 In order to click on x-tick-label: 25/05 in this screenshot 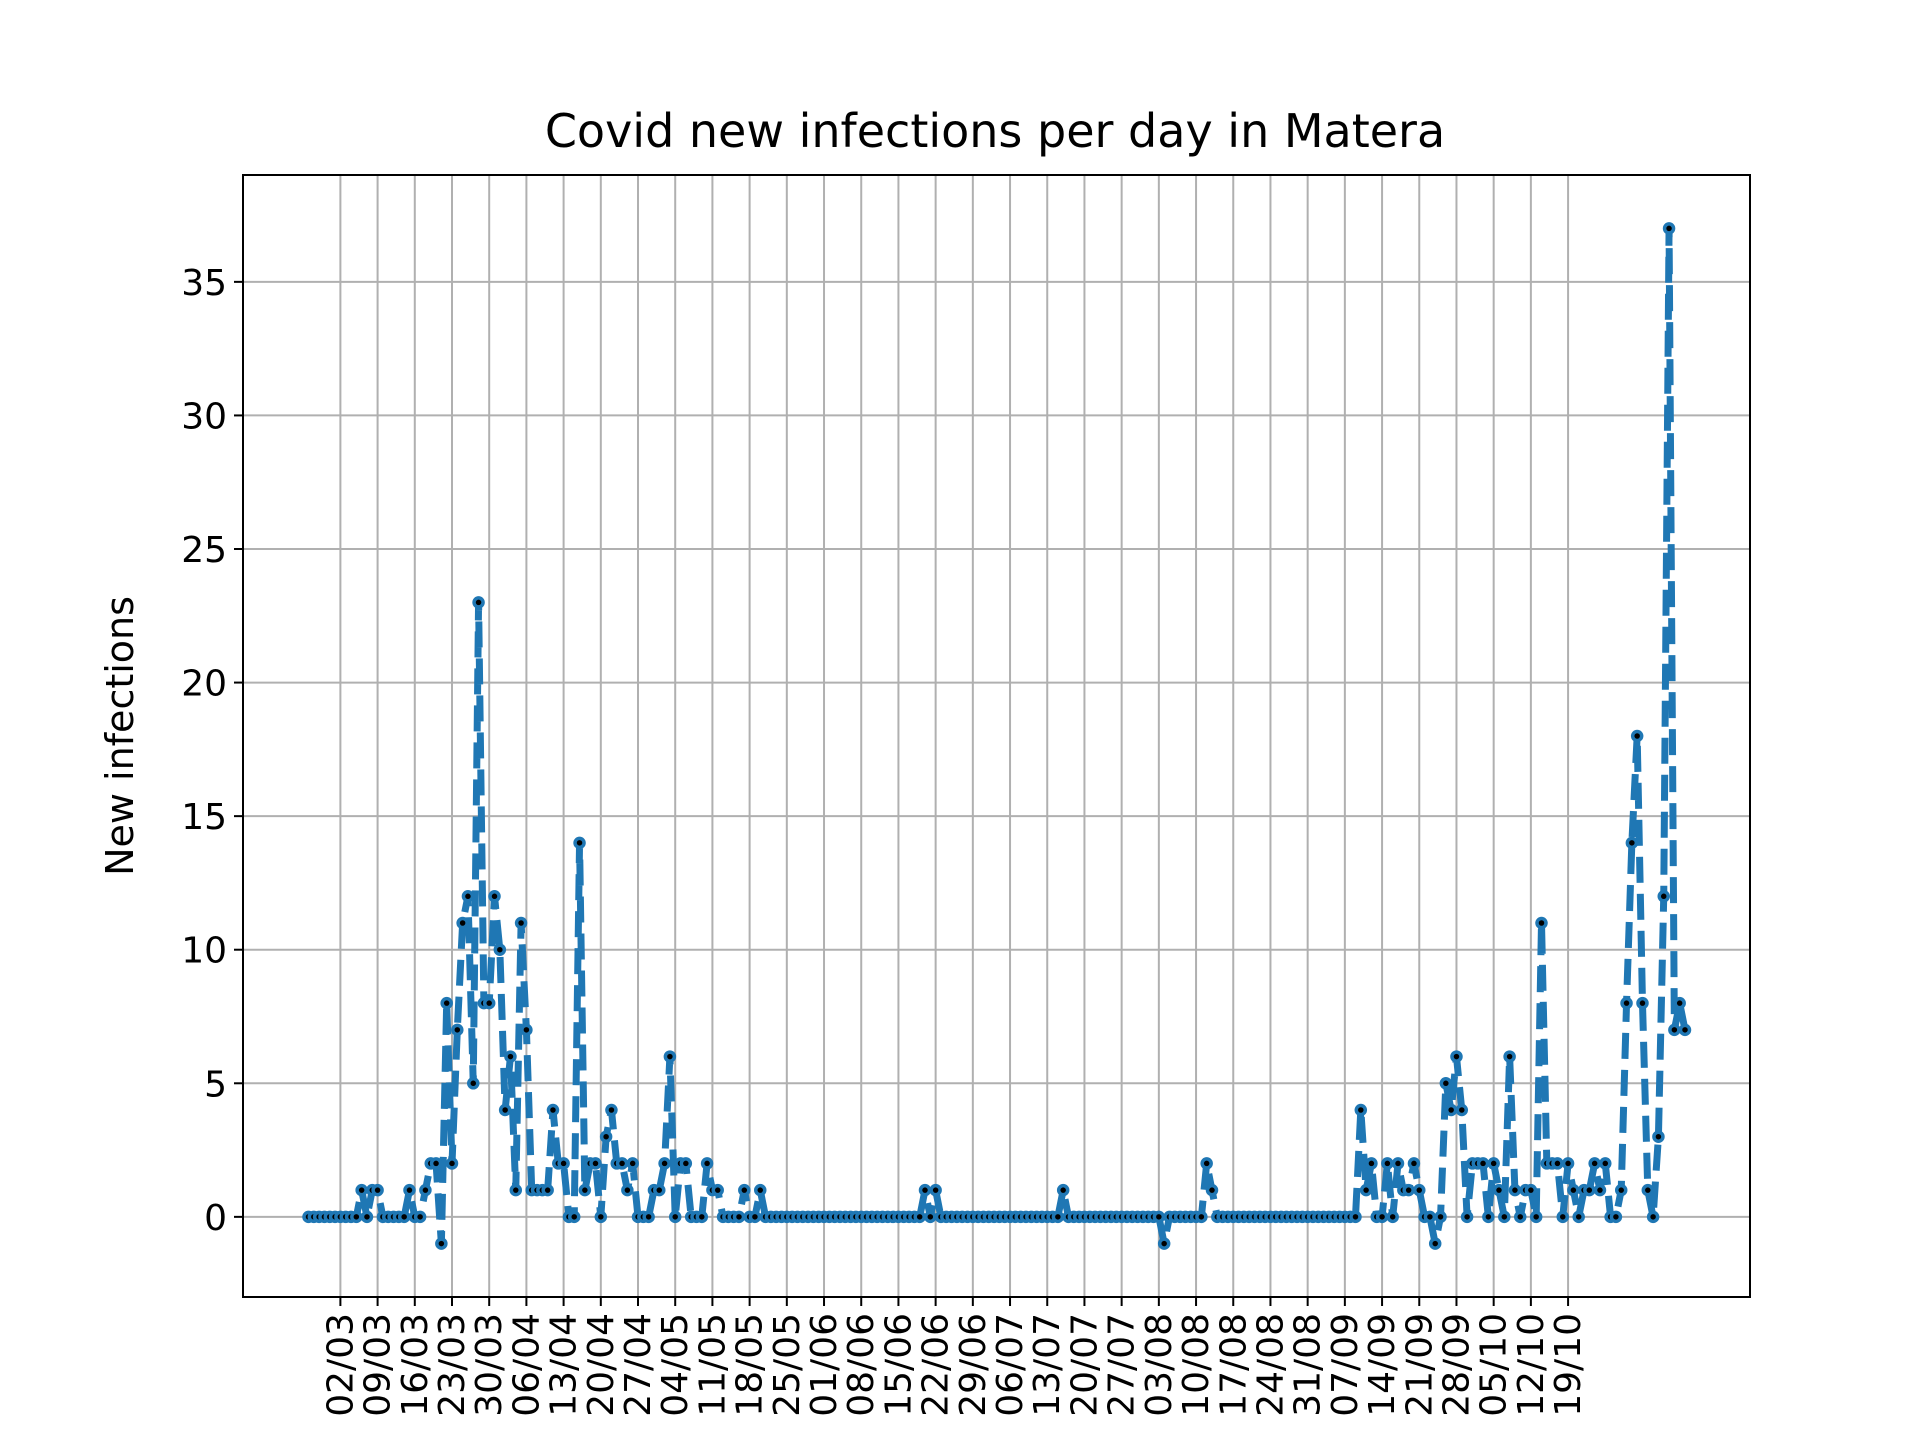, I will do `click(787, 1365)`.